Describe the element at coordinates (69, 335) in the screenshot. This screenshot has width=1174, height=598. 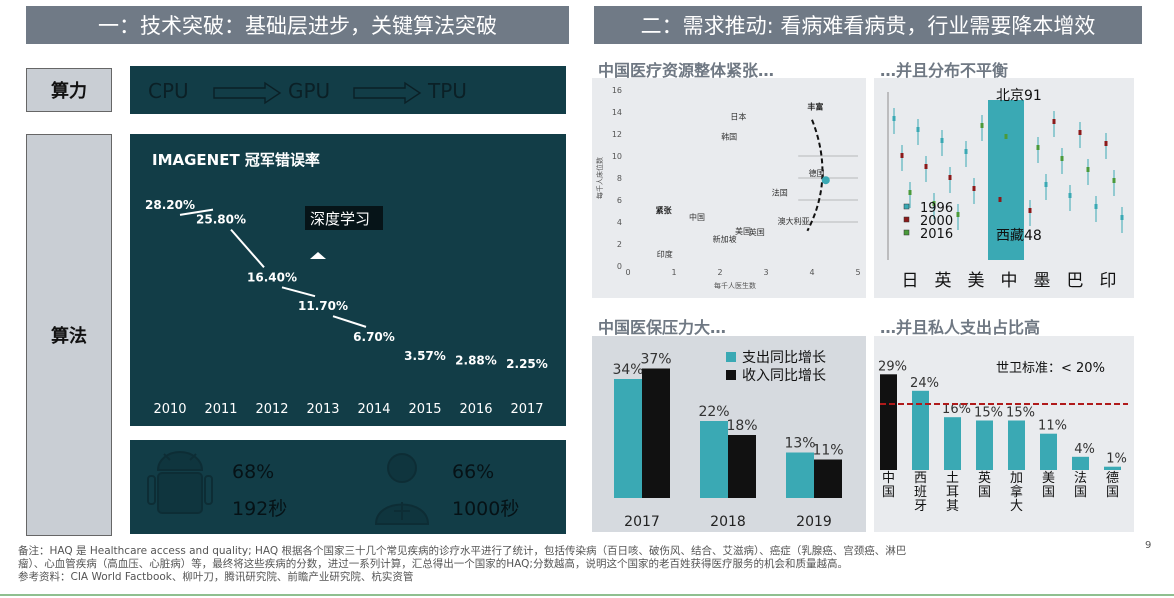
I see `suanfa-label: 算法` at that location.